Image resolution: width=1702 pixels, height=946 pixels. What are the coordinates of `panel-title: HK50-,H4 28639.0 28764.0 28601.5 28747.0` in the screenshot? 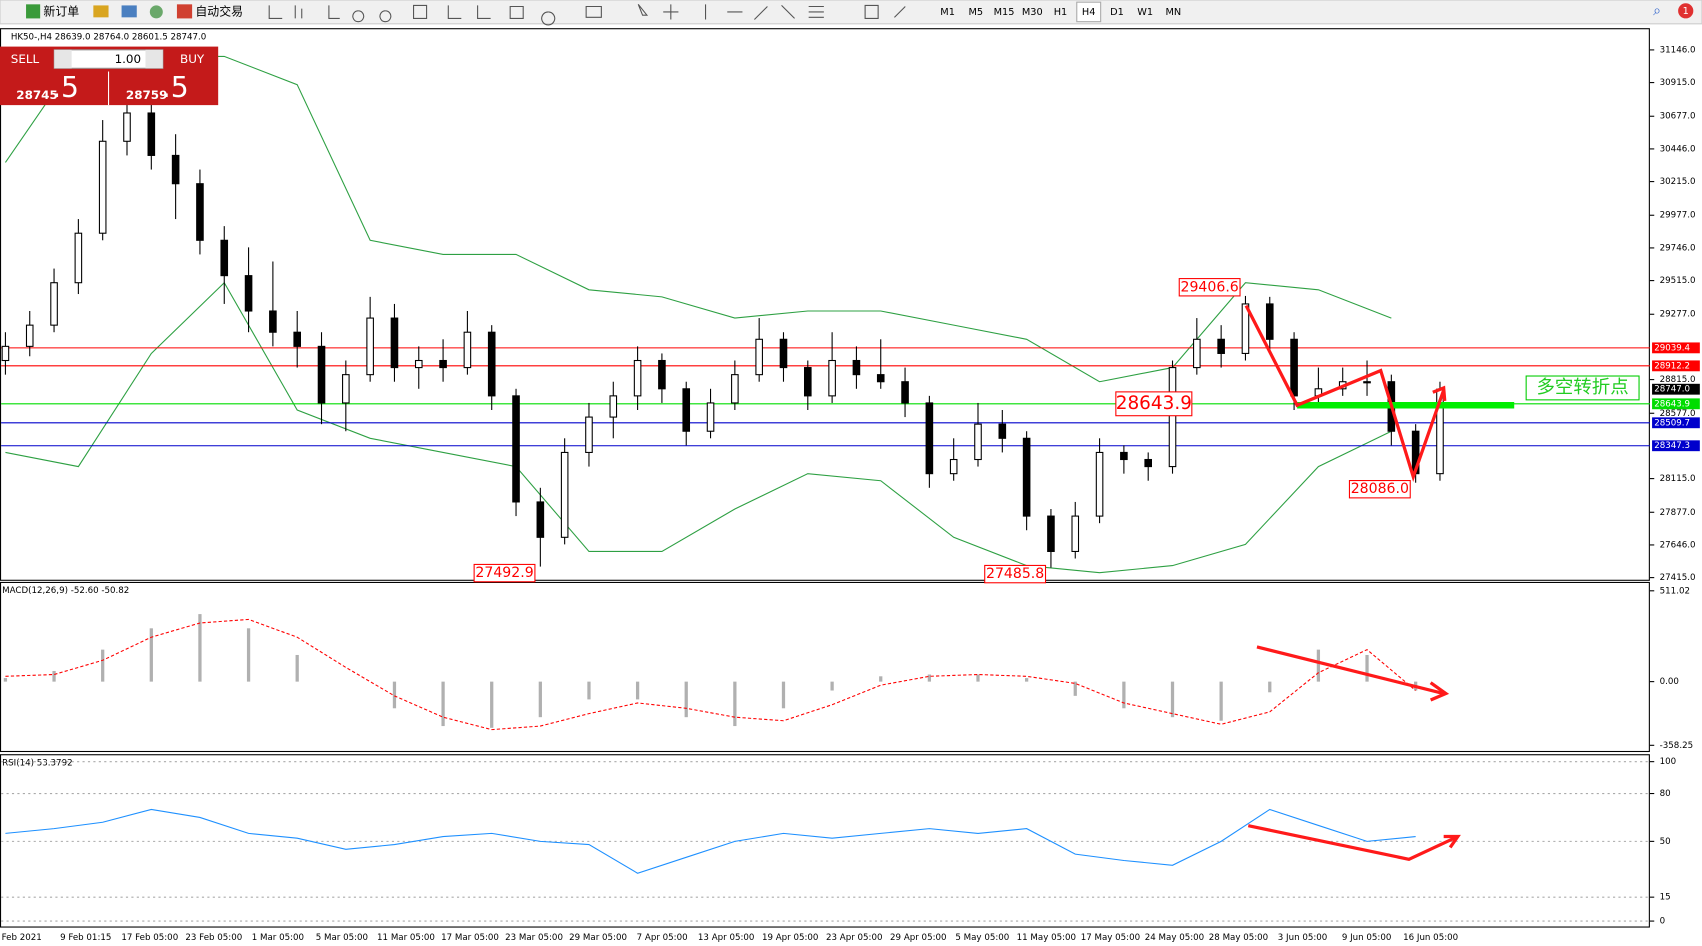 It's located at (108, 37).